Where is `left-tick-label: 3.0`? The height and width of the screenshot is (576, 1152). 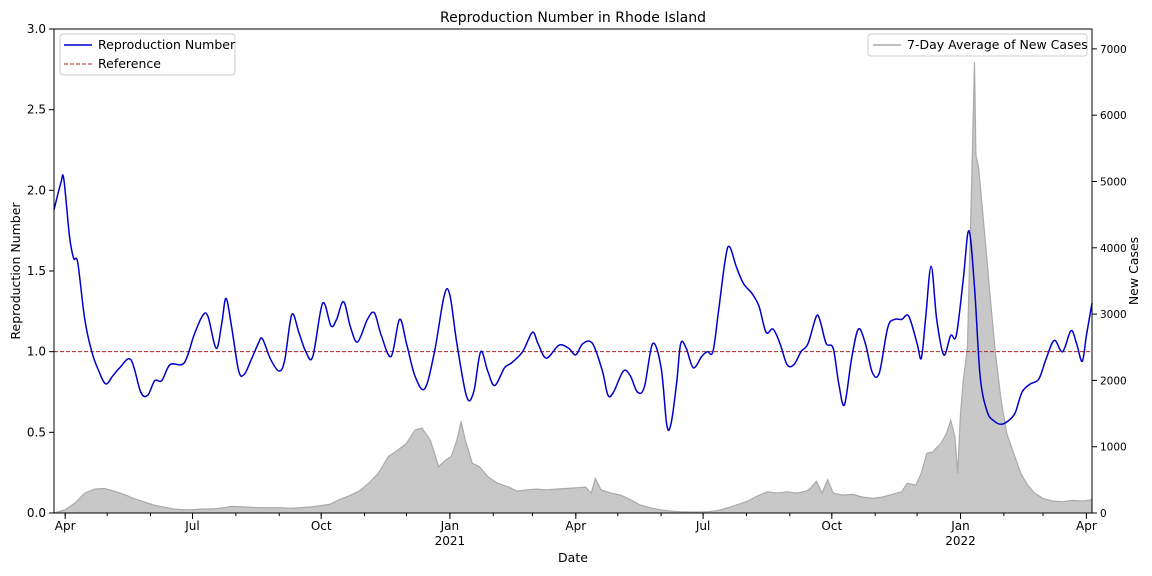 left-tick-label: 3.0 is located at coordinates (36, 29).